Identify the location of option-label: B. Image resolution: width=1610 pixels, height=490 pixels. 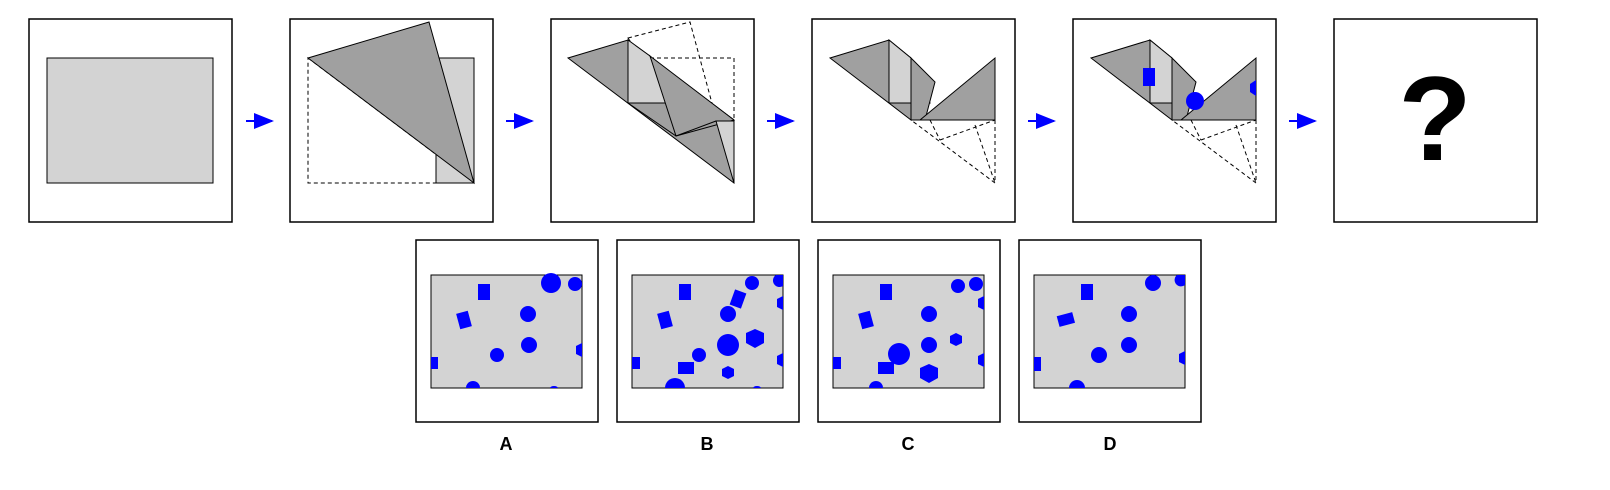
(707, 444).